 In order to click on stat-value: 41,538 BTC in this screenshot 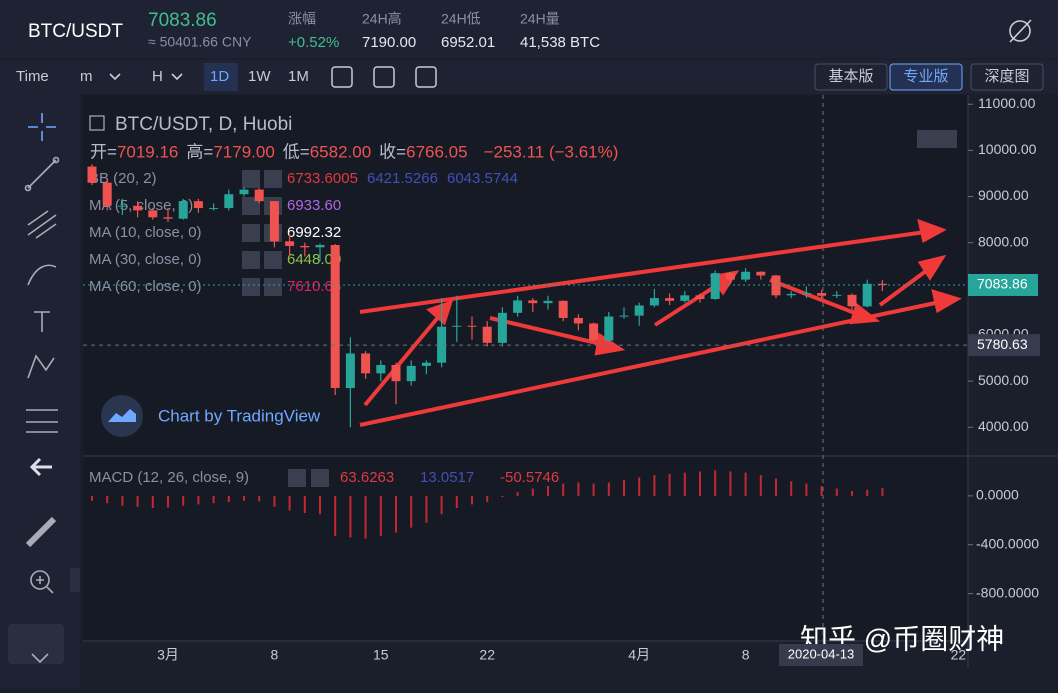, I will do `click(560, 42)`.